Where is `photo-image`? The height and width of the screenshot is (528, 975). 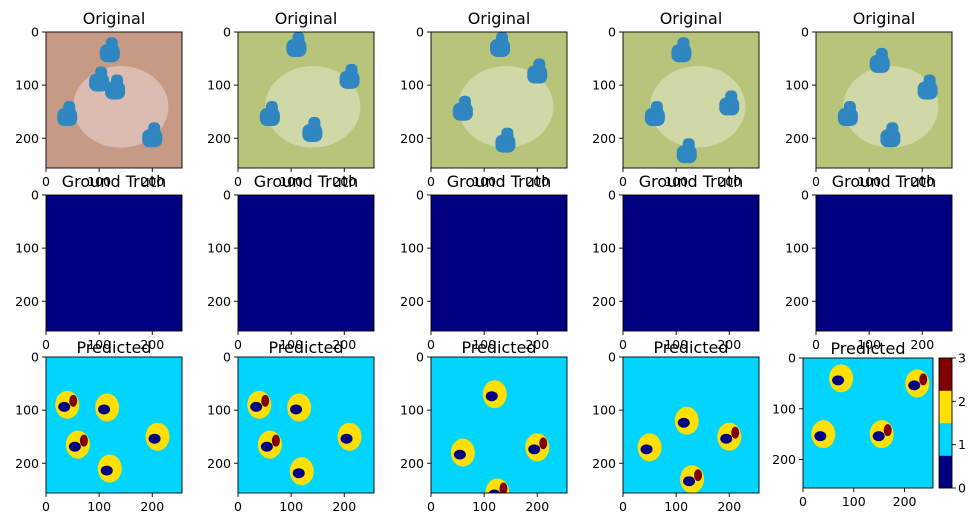
photo-image is located at coordinates (691, 100).